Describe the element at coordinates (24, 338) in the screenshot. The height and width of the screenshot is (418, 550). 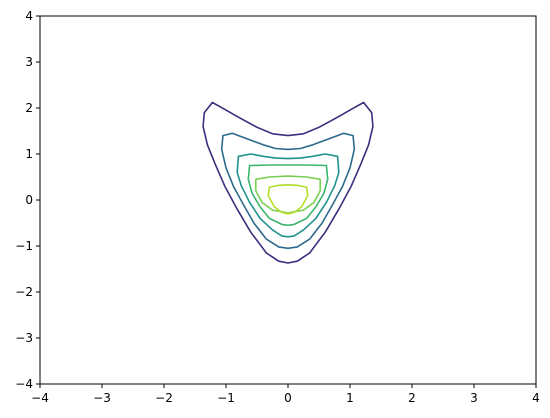
I see `y-tick-label: −3` at that location.